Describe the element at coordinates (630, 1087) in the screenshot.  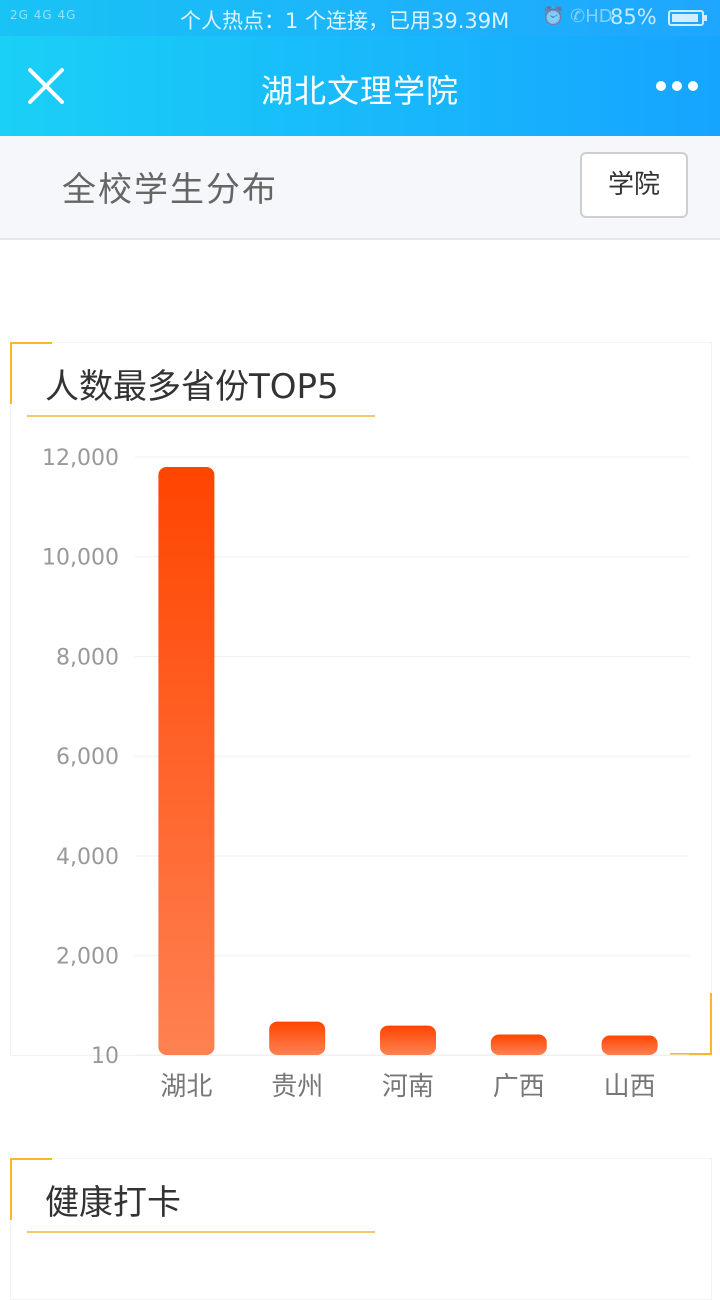
I see `x-category-label: 山西` at that location.